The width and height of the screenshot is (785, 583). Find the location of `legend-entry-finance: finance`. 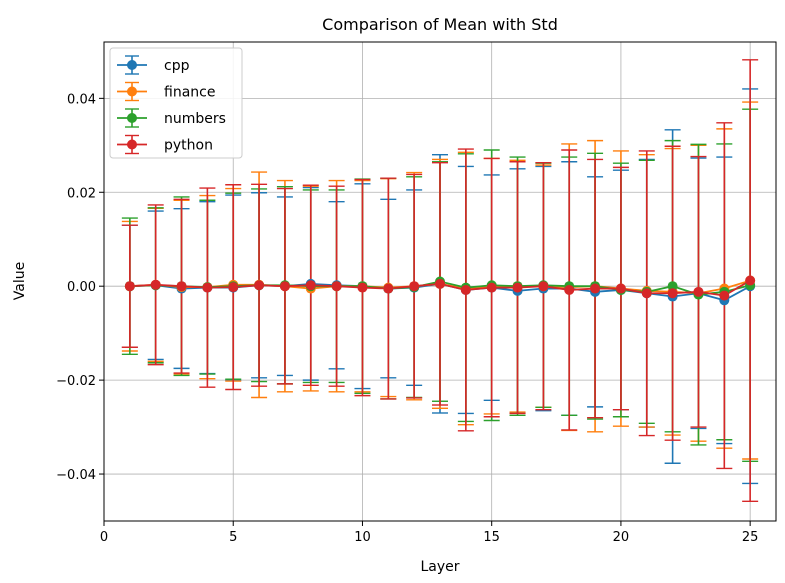

legend-entry-finance: finance is located at coordinates (166, 91).